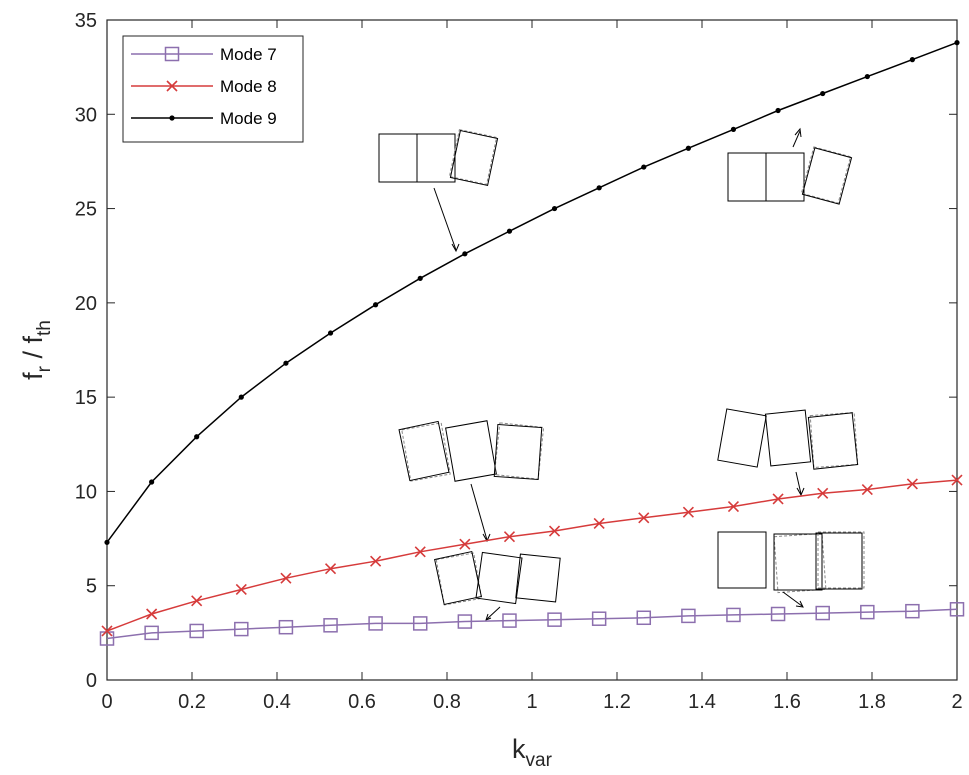 This screenshot has height=775, width=969. I want to click on legend-label: Mode 7, so click(248, 54).